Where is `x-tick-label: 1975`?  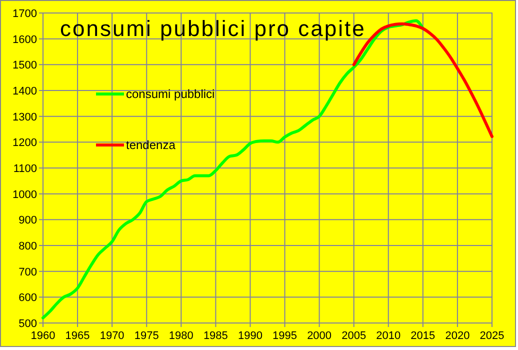 x-tick-label: 1975 is located at coordinates (146, 336).